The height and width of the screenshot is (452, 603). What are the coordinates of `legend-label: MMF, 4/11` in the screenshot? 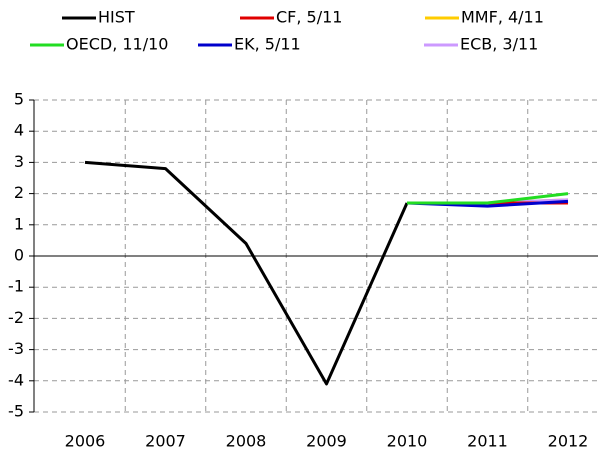 It's located at (502, 17).